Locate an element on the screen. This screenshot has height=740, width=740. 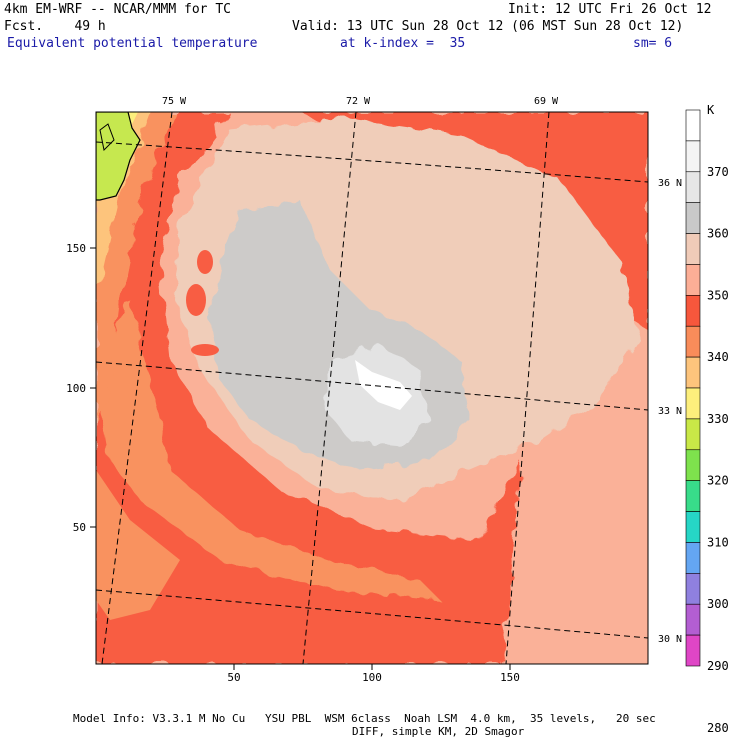
colorbar: K 370 360 350 340 330 320 310 300 290 280 is located at coordinates (707, 419).